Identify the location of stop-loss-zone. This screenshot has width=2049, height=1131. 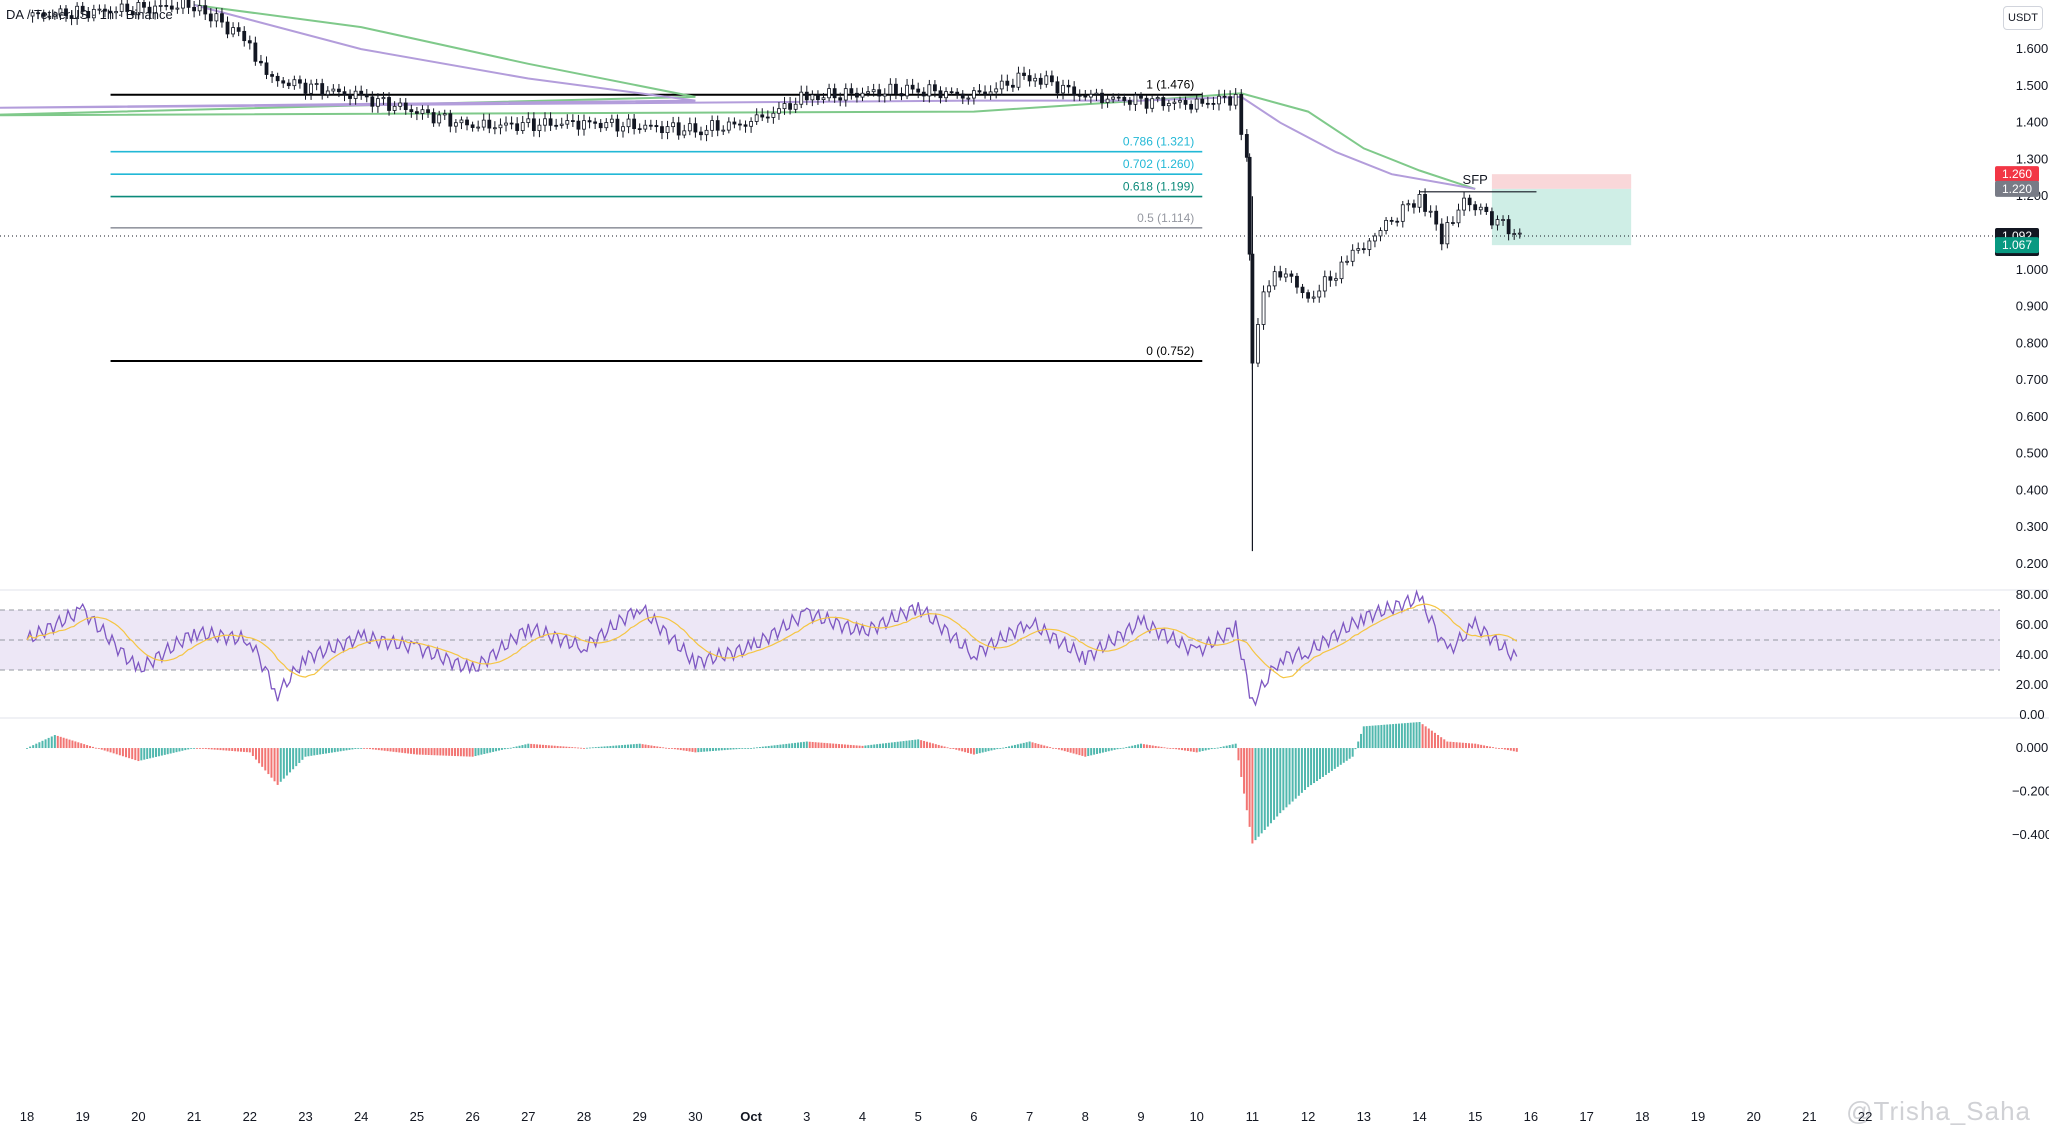
(1561, 181).